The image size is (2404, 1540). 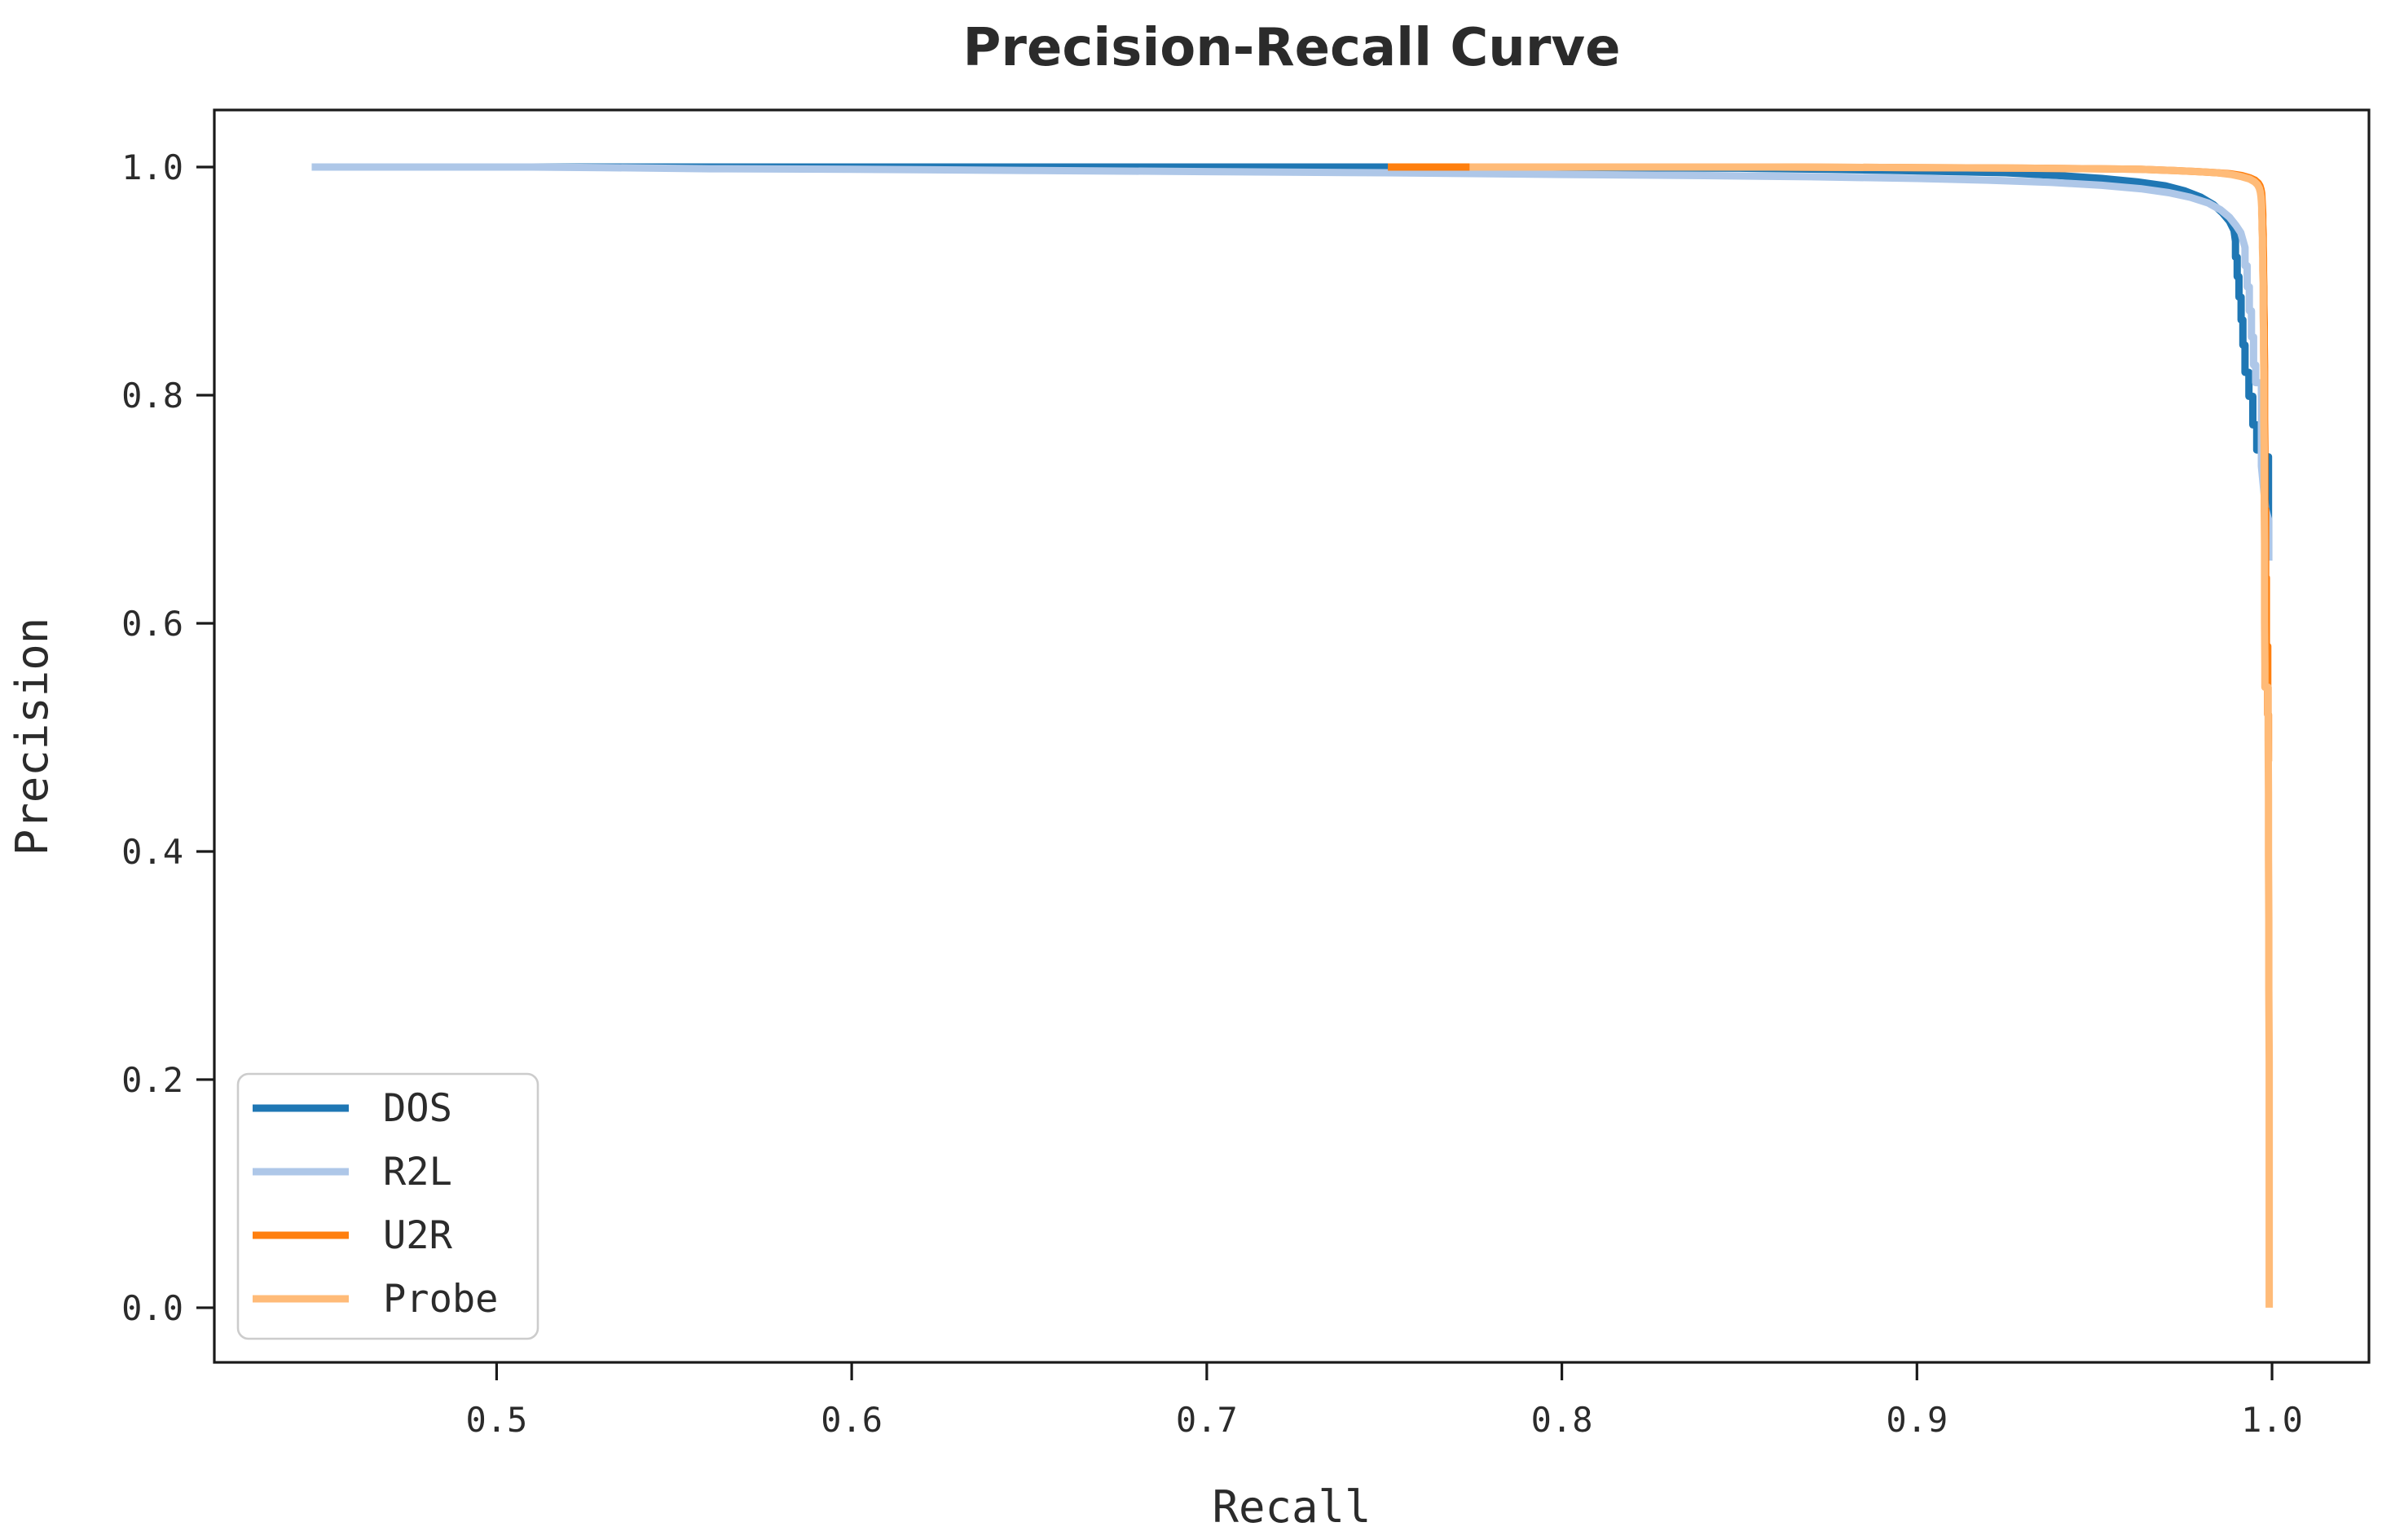 I want to click on y-axis-label: Precision, so click(x=32, y=737).